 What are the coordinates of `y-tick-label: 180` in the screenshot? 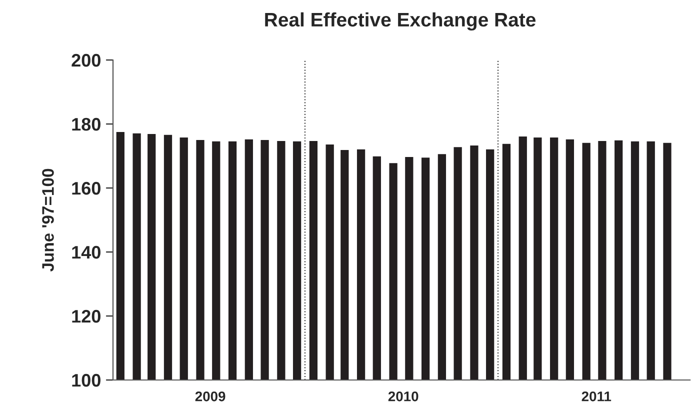 It's located at (86, 124).